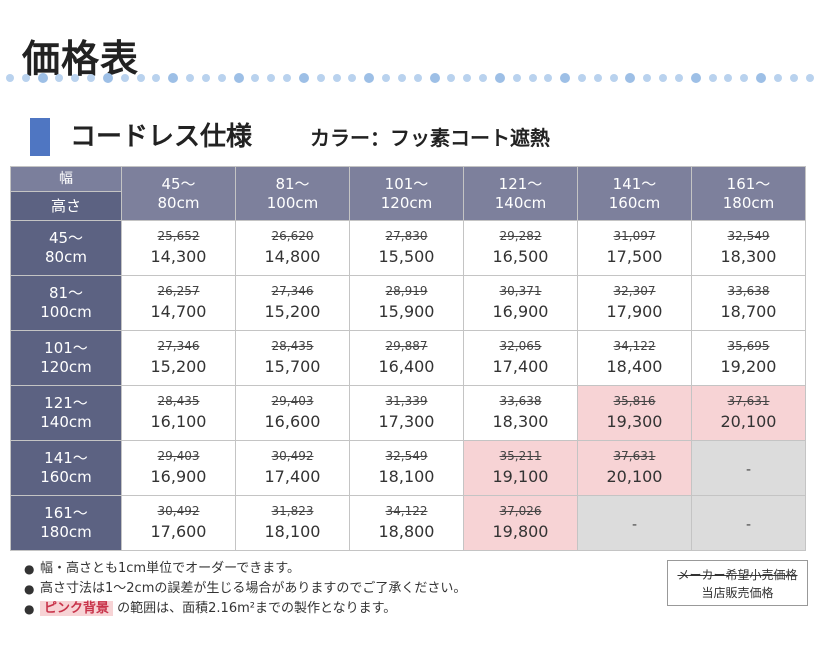 Image resolution: width=820 pixels, height=650 pixels. Describe the element at coordinates (178, 358) in the screenshot. I see `price-cell: 27,346 15,200` at that location.